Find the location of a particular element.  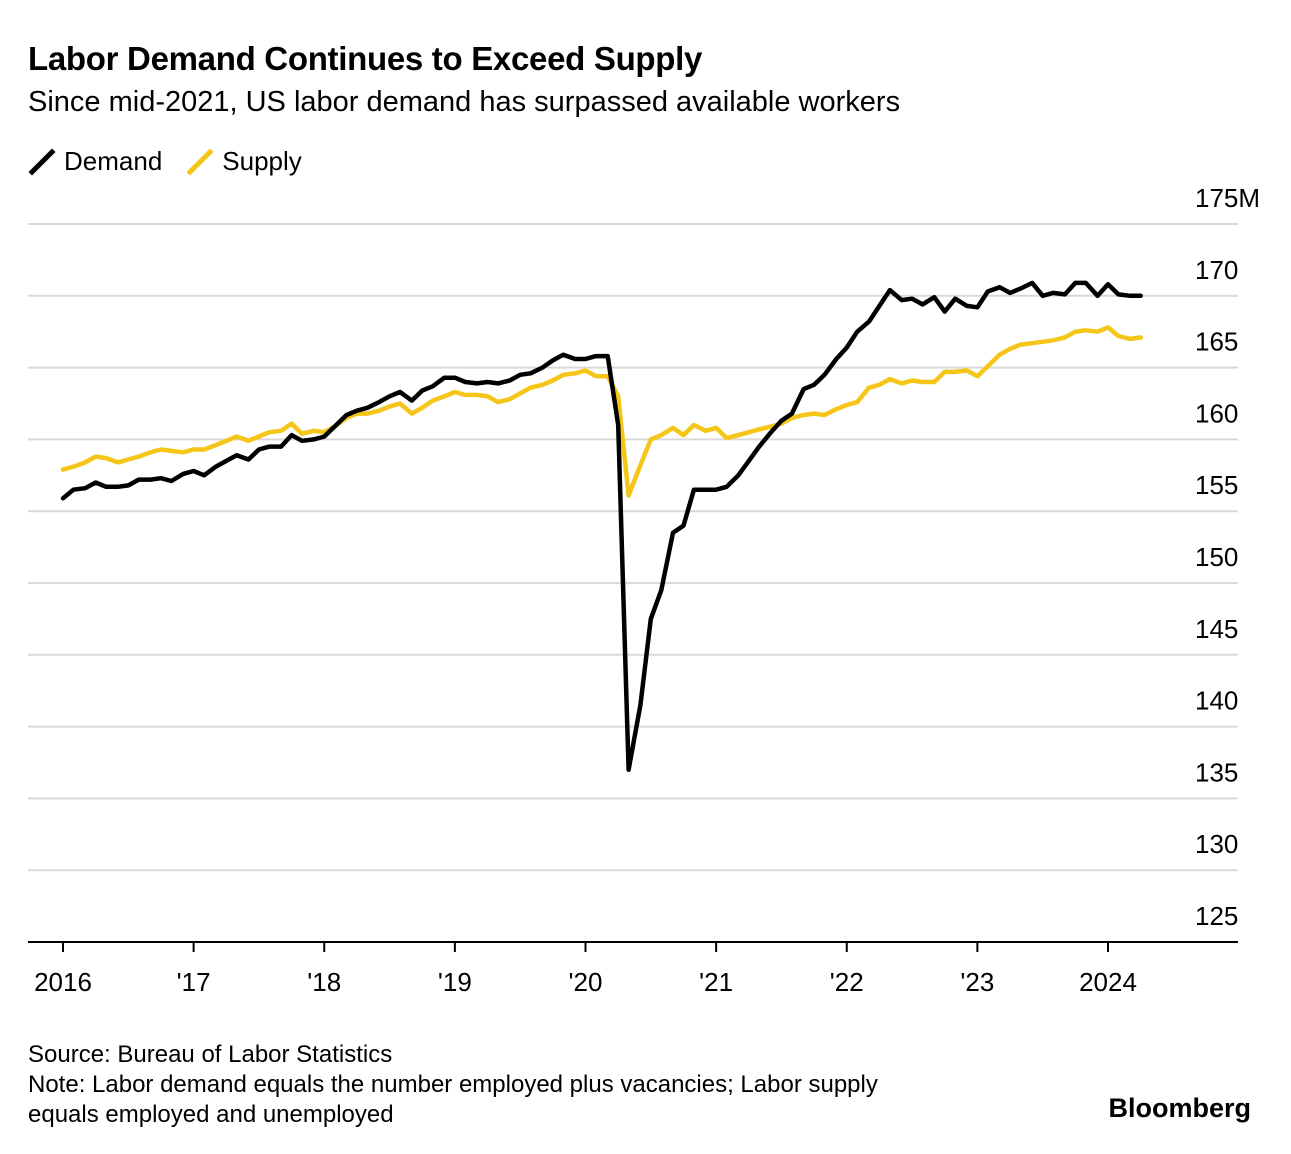

y-tick-label-130: 130 is located at coordinates (1216, 844).